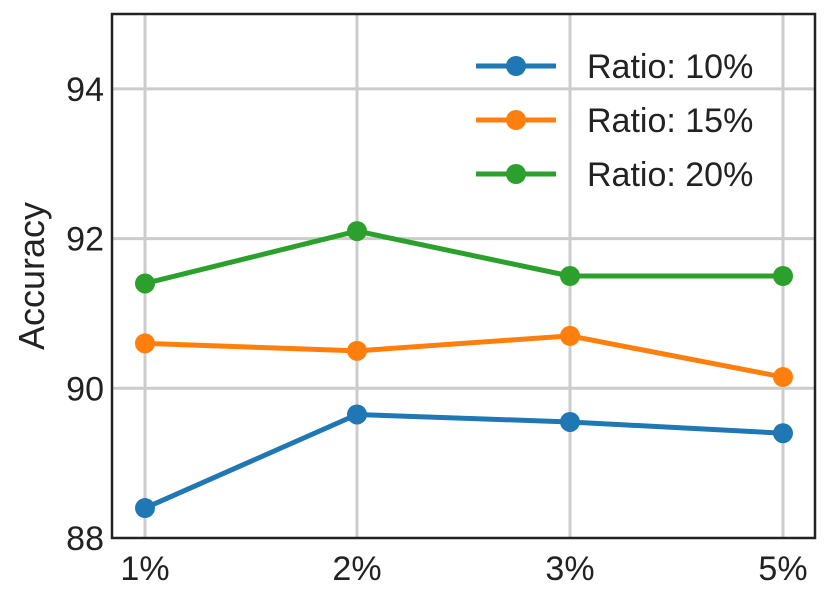 This screenshot has height=595, width=830. What do you see at coordinates (31, 276) in the screenshot?
I see `y-axis-title: Accuracy` at bounding box center [31, 276].